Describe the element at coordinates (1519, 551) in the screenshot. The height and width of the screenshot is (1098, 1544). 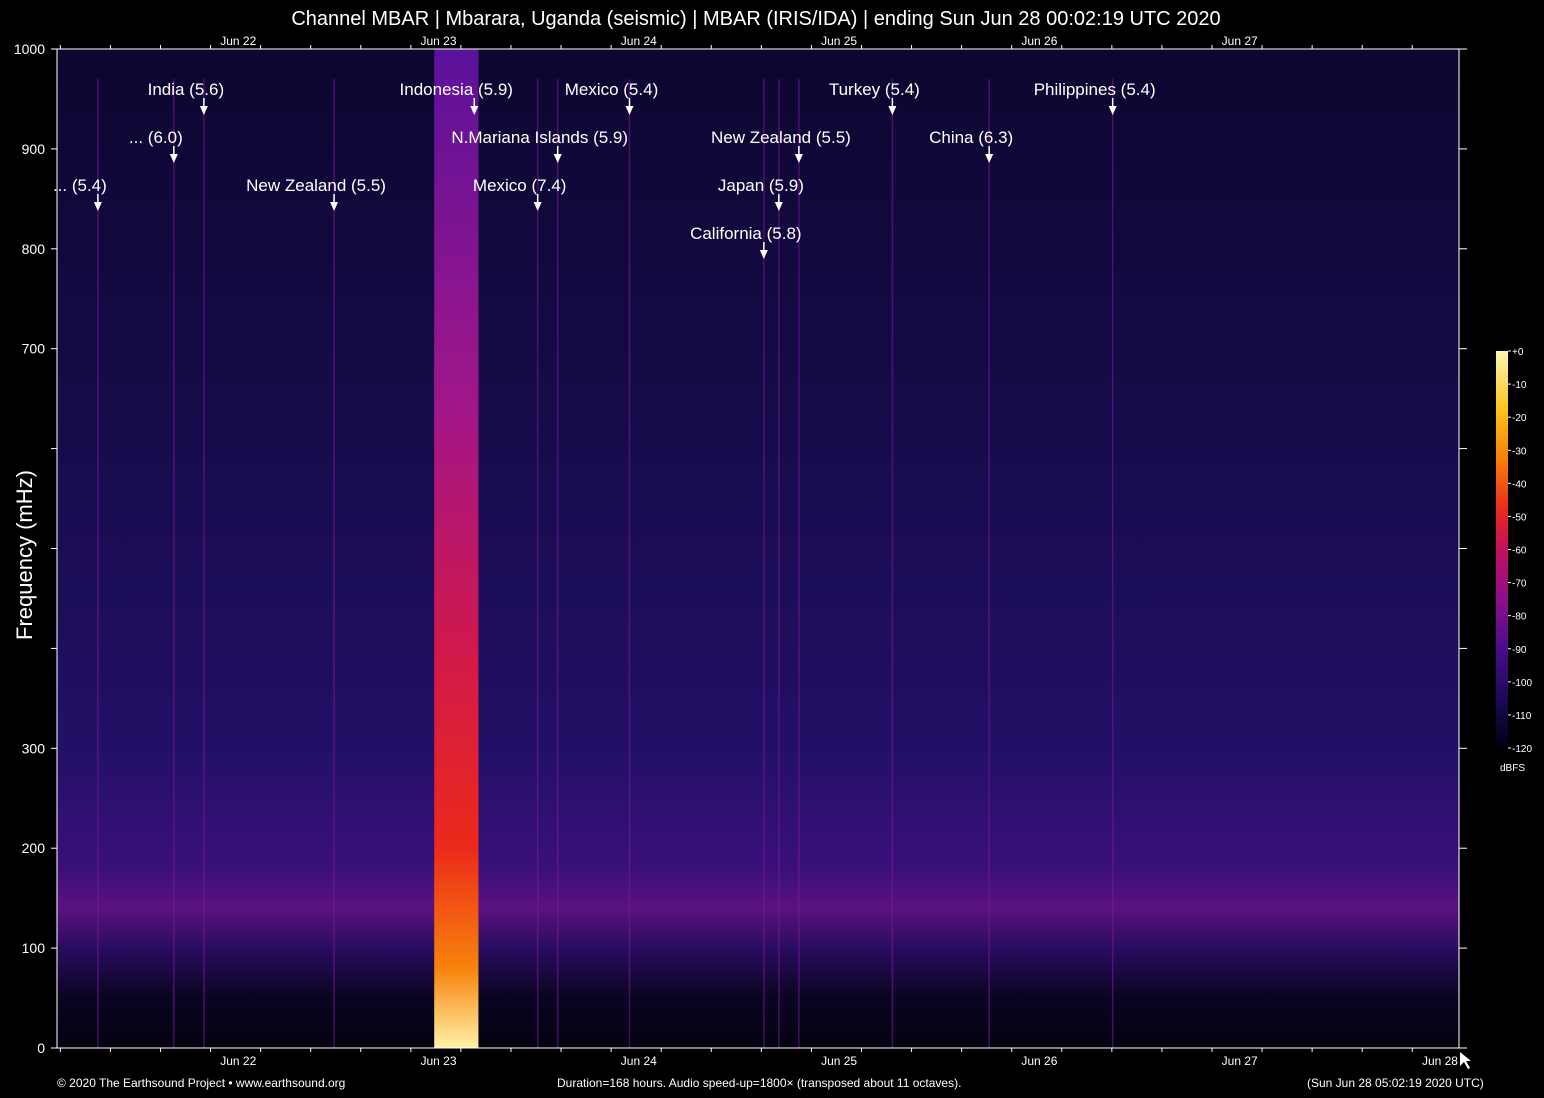
I see `colorbar-tick-label: -60` at that location.